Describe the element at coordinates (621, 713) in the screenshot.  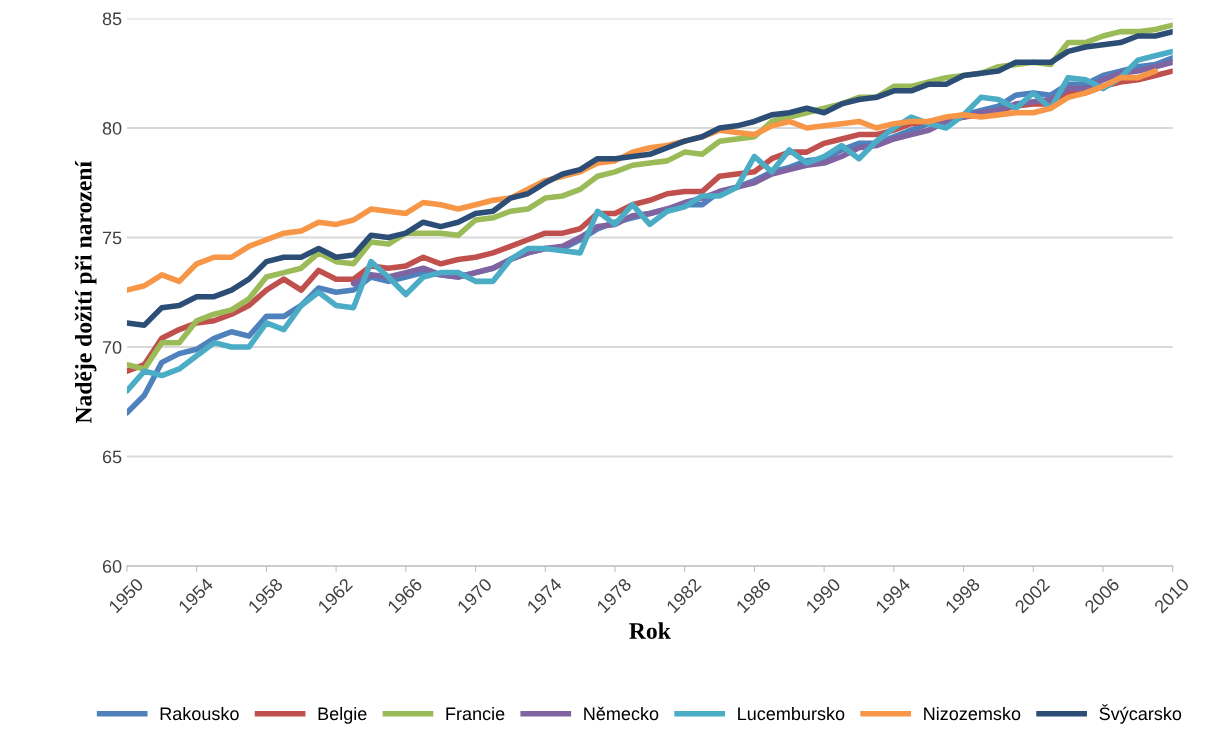
I see `legend-label: Německo` at that location.